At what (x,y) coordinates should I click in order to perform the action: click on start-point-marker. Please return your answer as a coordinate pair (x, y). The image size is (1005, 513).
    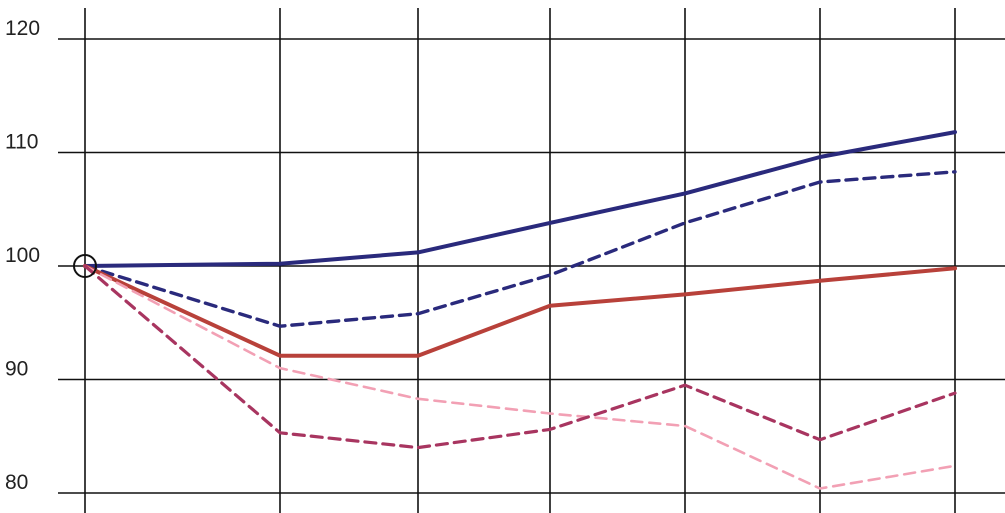
    Looking at the image, I should click on (85, 266).